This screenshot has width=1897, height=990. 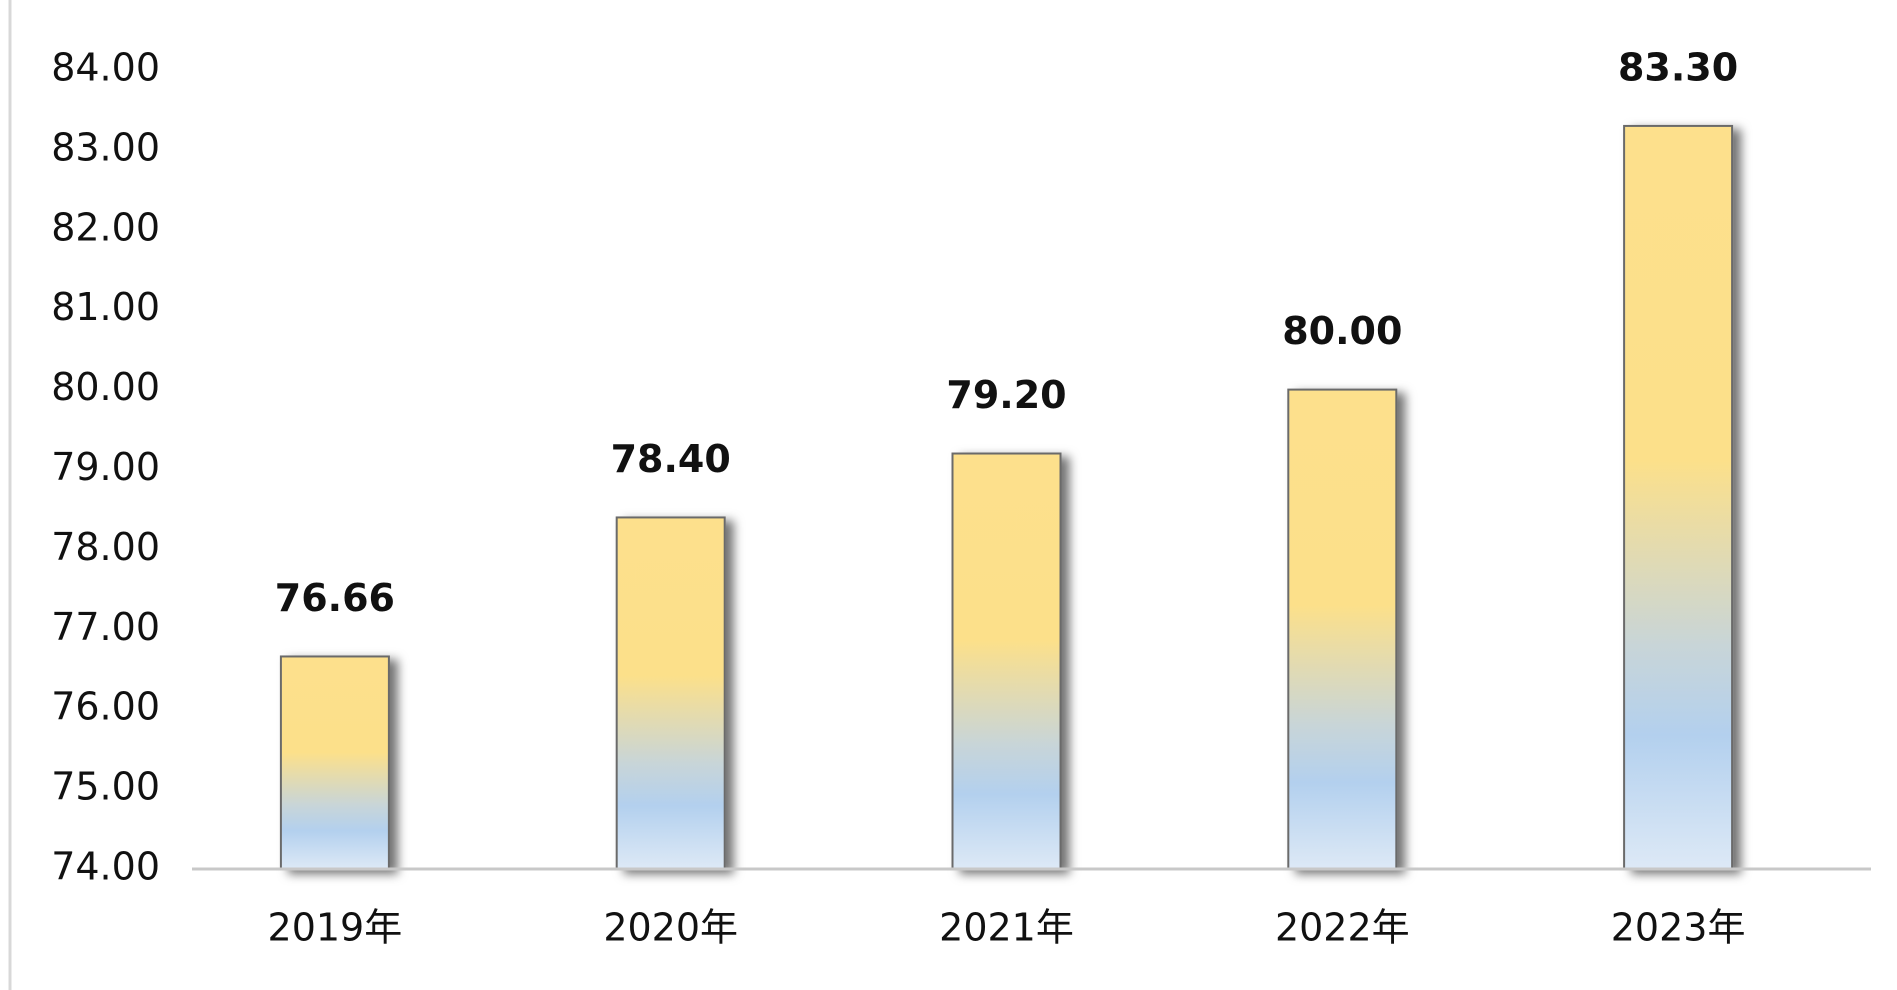 What do you see at coordinates (335, 598) in the screenshot?
I see `value-label: 76.66` at bounding box center [335, 598].